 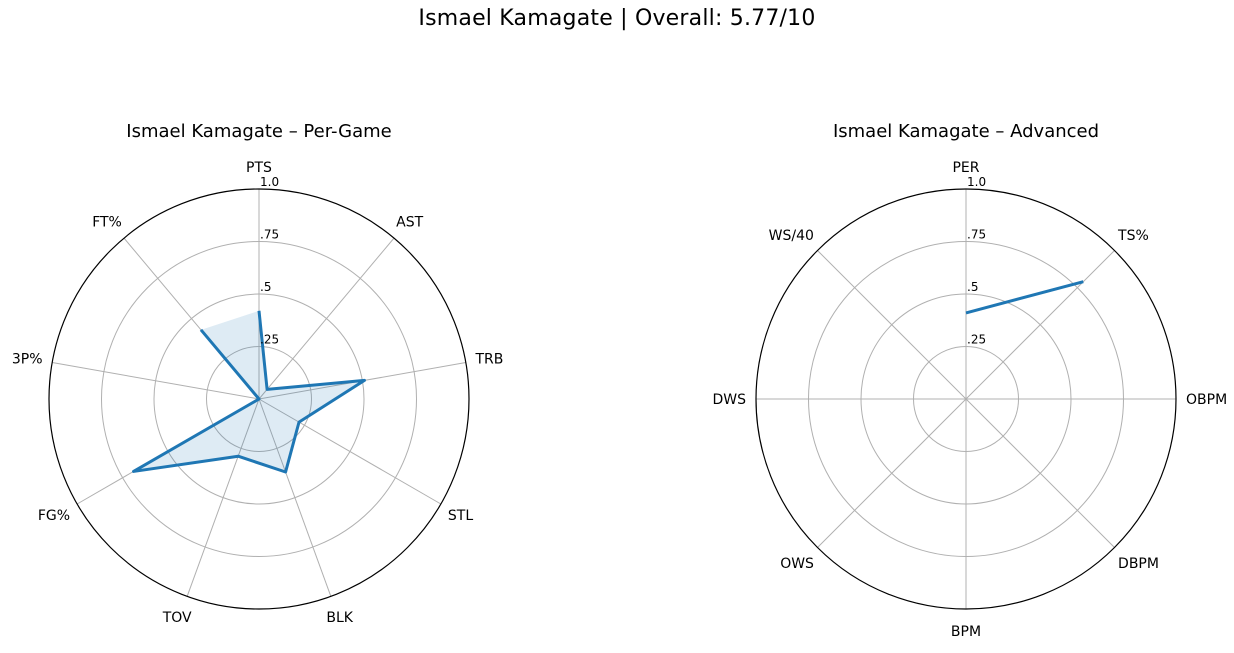 What do you see at coordinates (326, 318) in the screenshot?
I see `spoke-ast` at bounding box center [326, 318].